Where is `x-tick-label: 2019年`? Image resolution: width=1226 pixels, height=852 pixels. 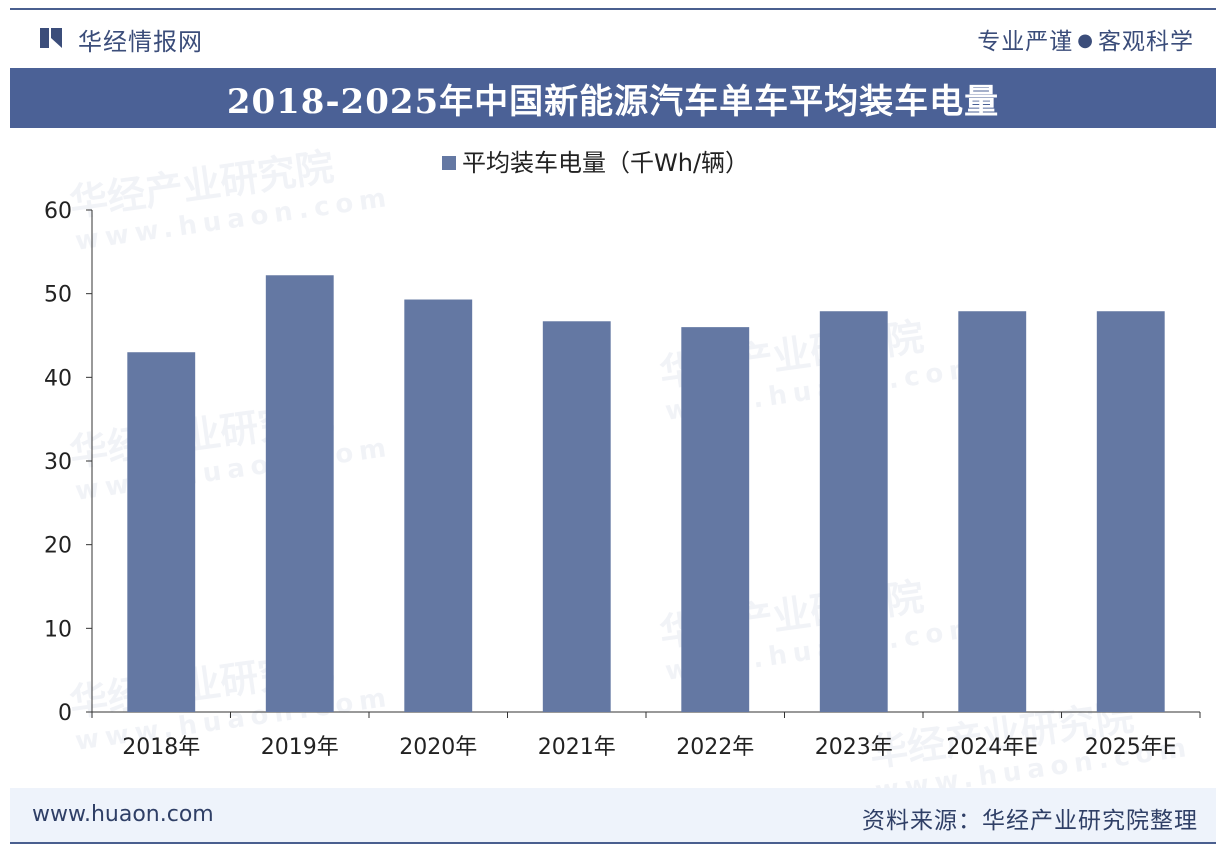
x-tick-label: 2019年 is located at coordinates (300, 747).